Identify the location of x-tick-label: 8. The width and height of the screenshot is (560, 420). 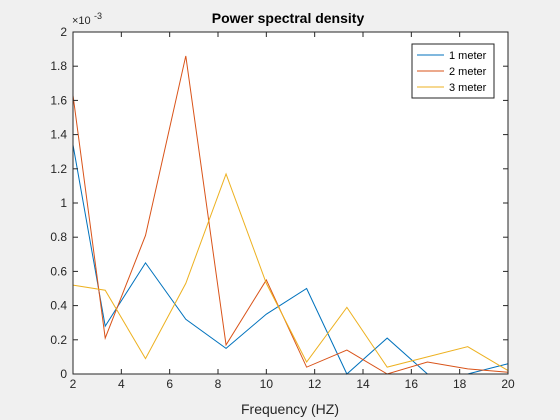
(218, 384).